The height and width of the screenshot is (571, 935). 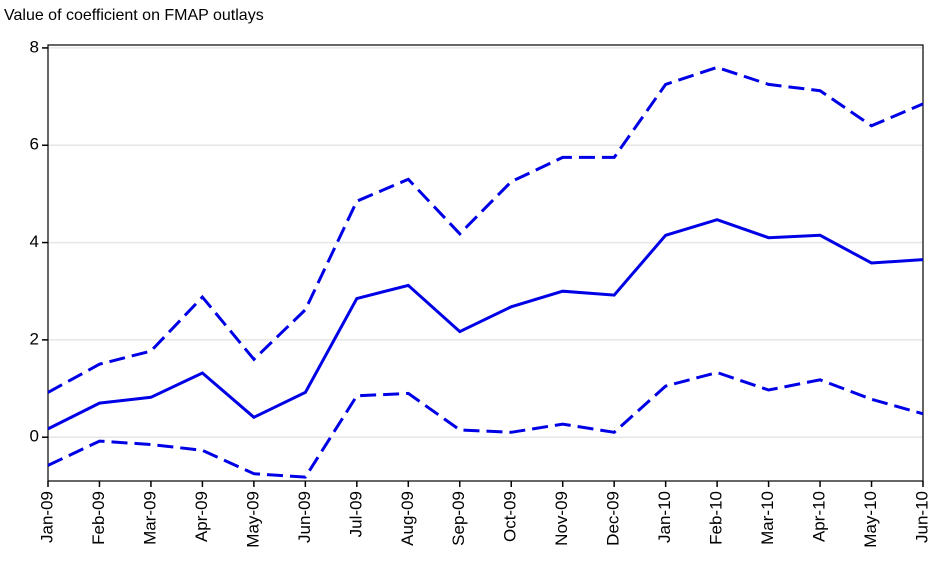 I want to click on x-tick-label: Nov-09, so click(x=561, y=518).